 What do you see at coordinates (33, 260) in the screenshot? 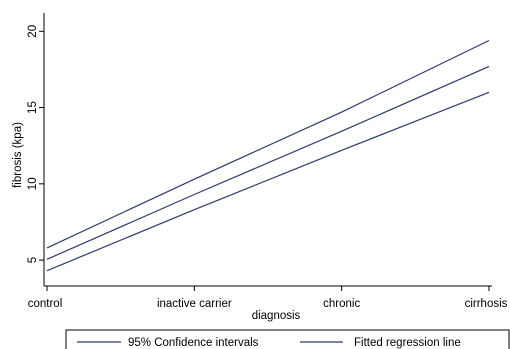
I see `y-tick-label: 5` at bounding box center [33, 260].